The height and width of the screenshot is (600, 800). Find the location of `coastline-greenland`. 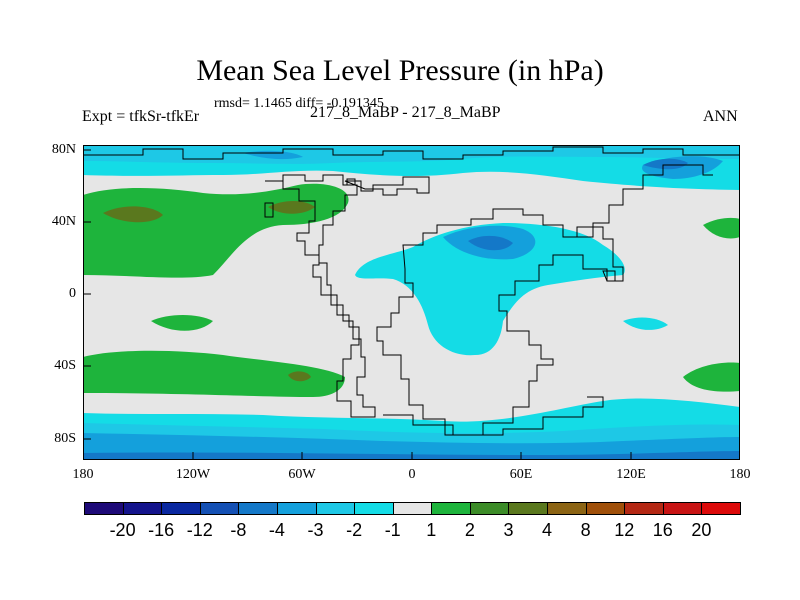

coastline-greenland is located at coordinates (387, 186).